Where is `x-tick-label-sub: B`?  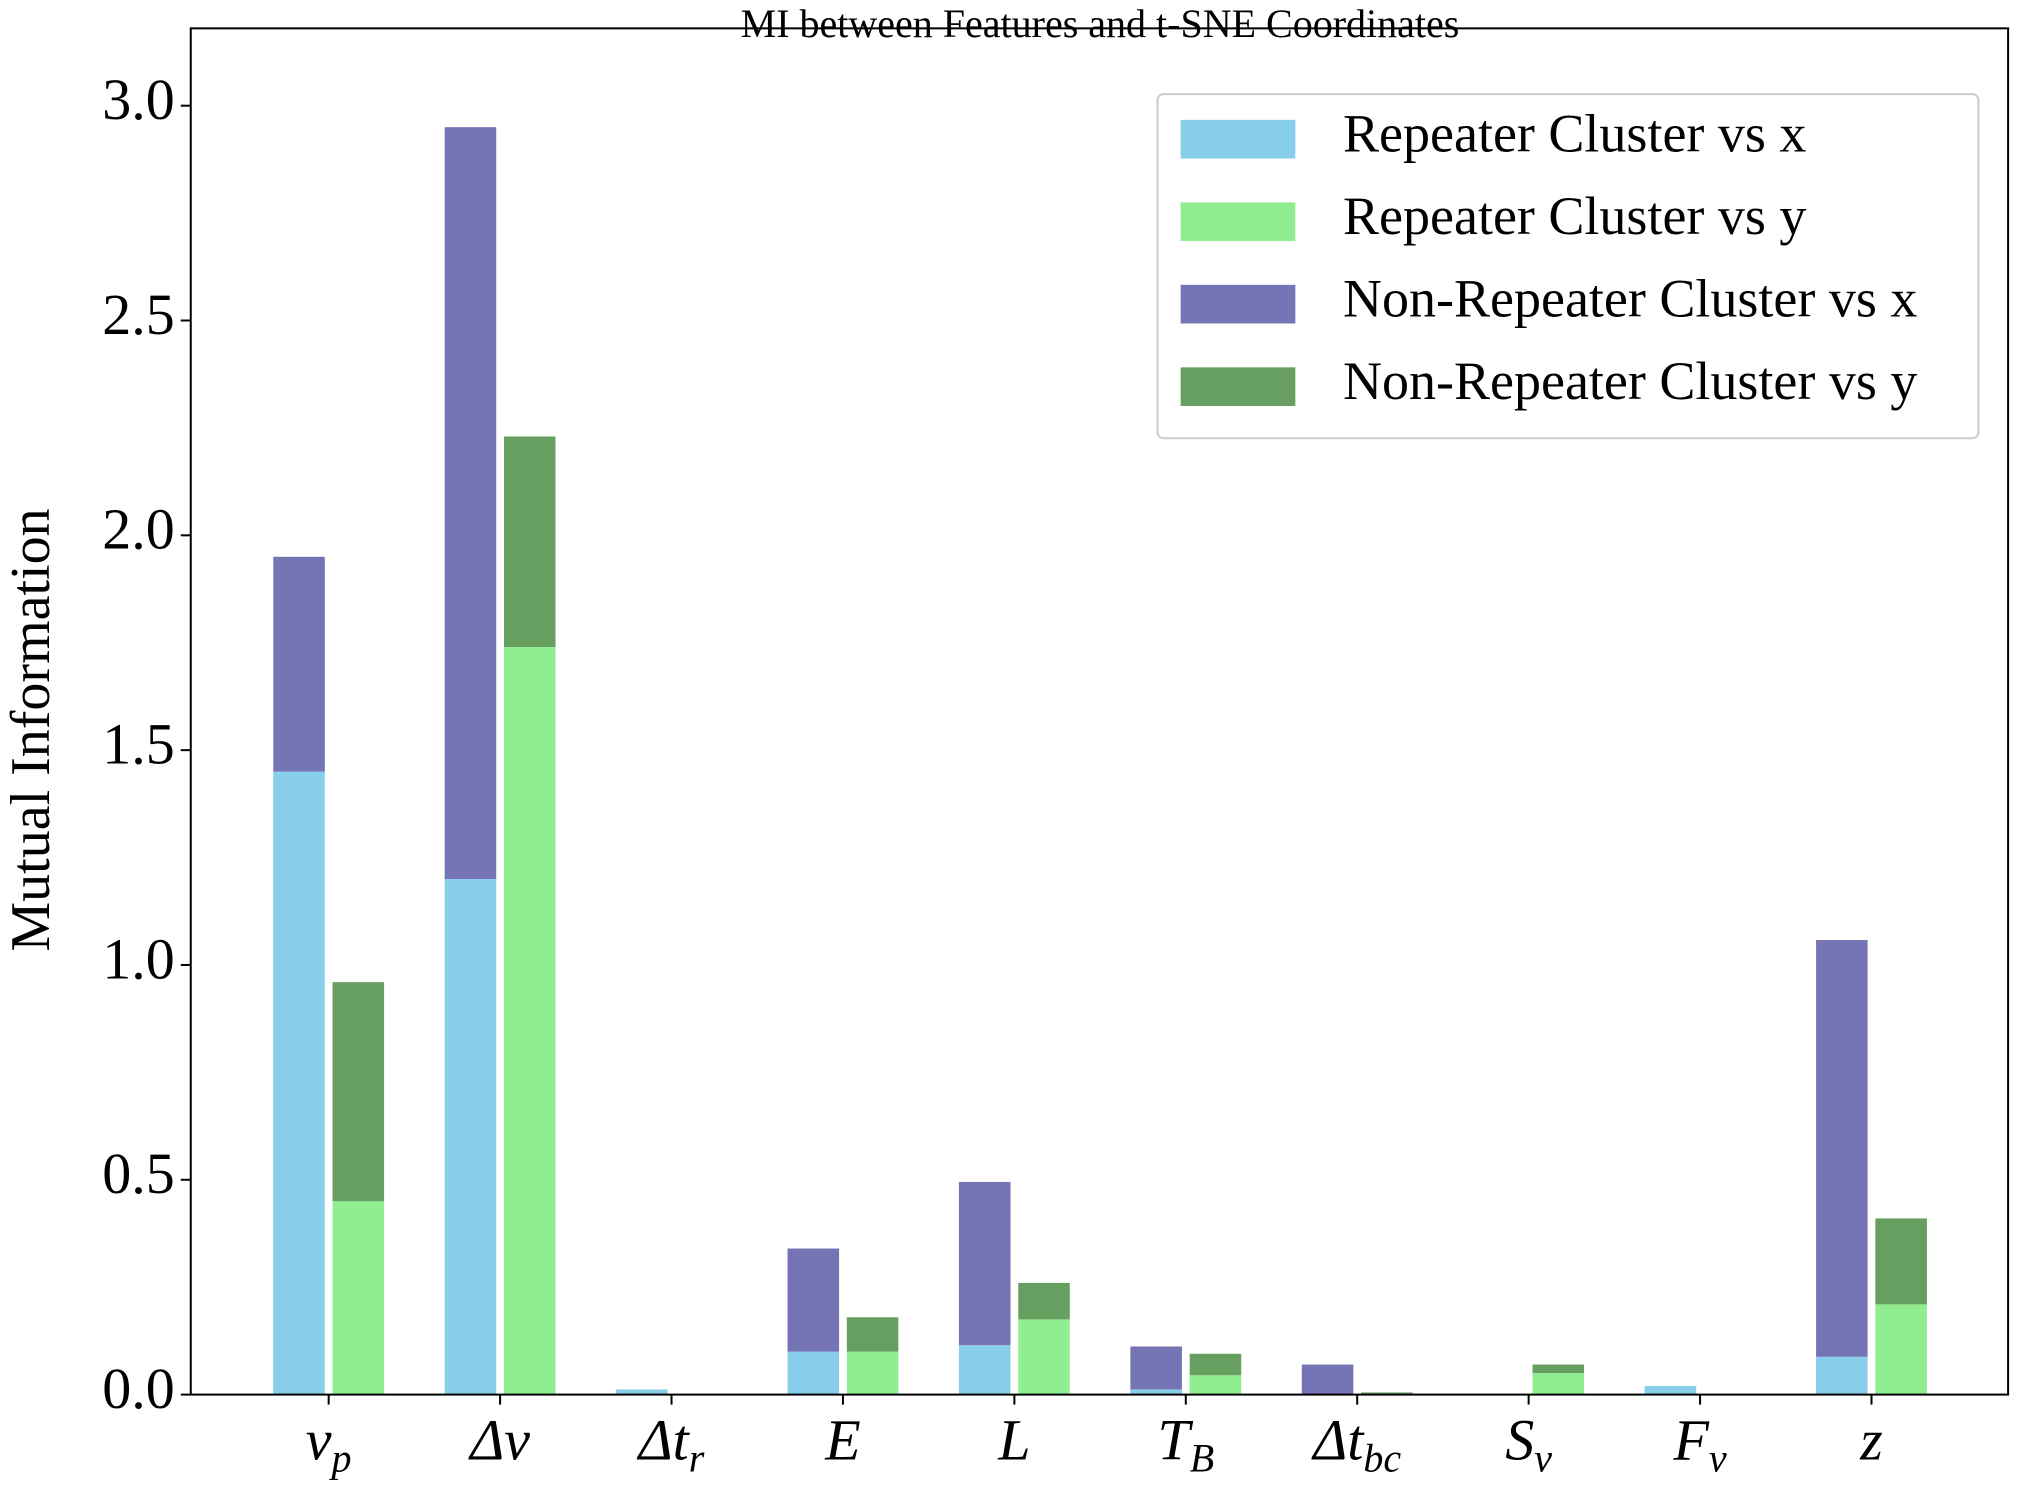
x-tick-label-sub: B is located at coordinates (1202, 1458).